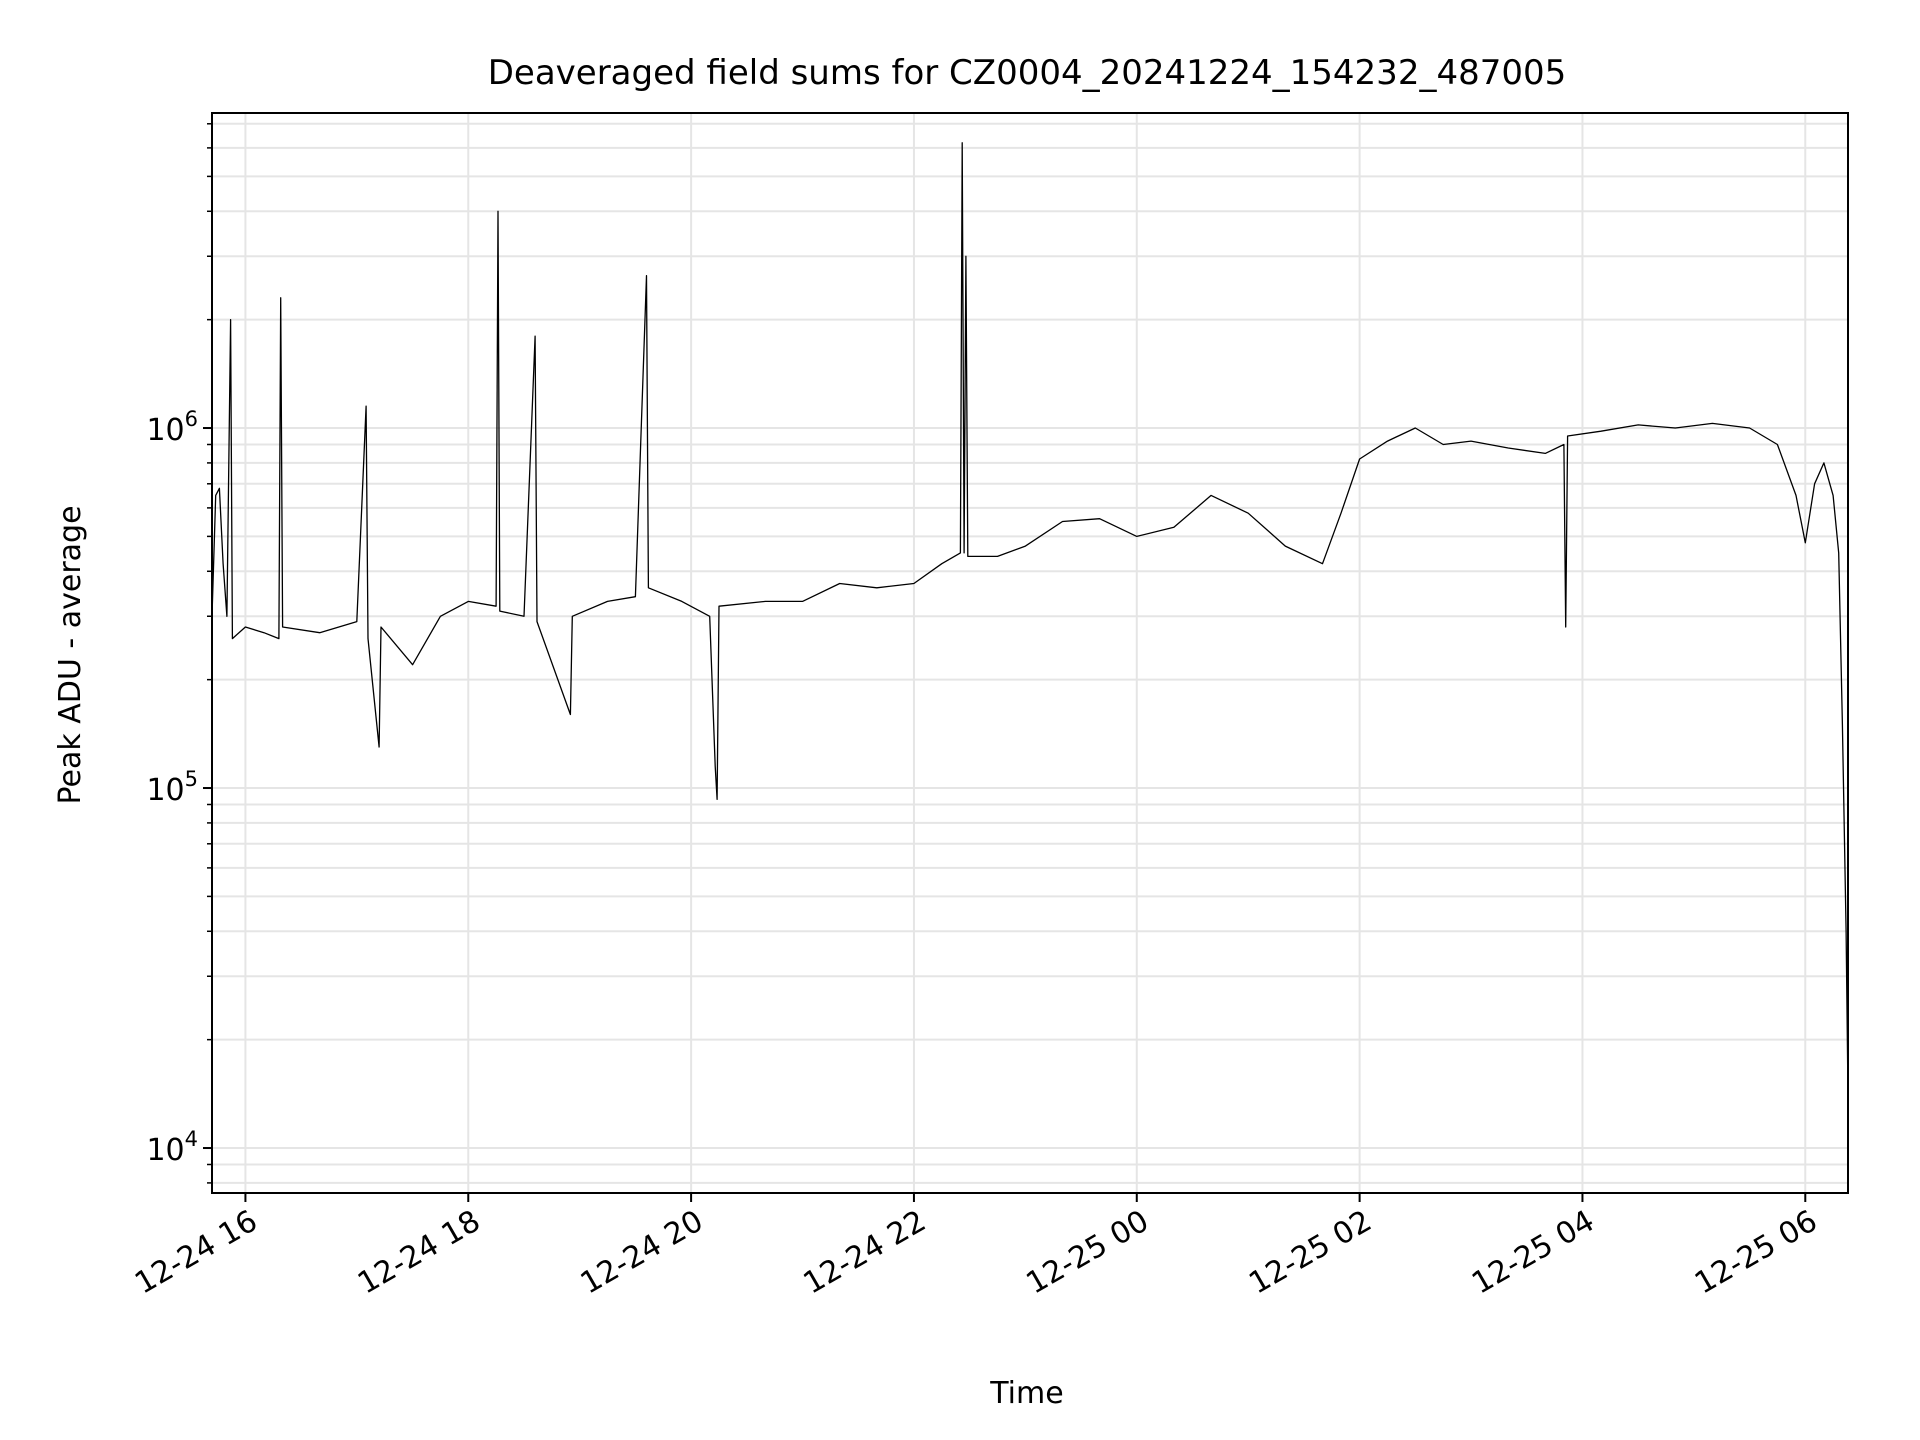 Image resolution: width=1920 pixels, height=1440 pixels. I want to click on y-tick-exponent: 4, so click(191, 1139).